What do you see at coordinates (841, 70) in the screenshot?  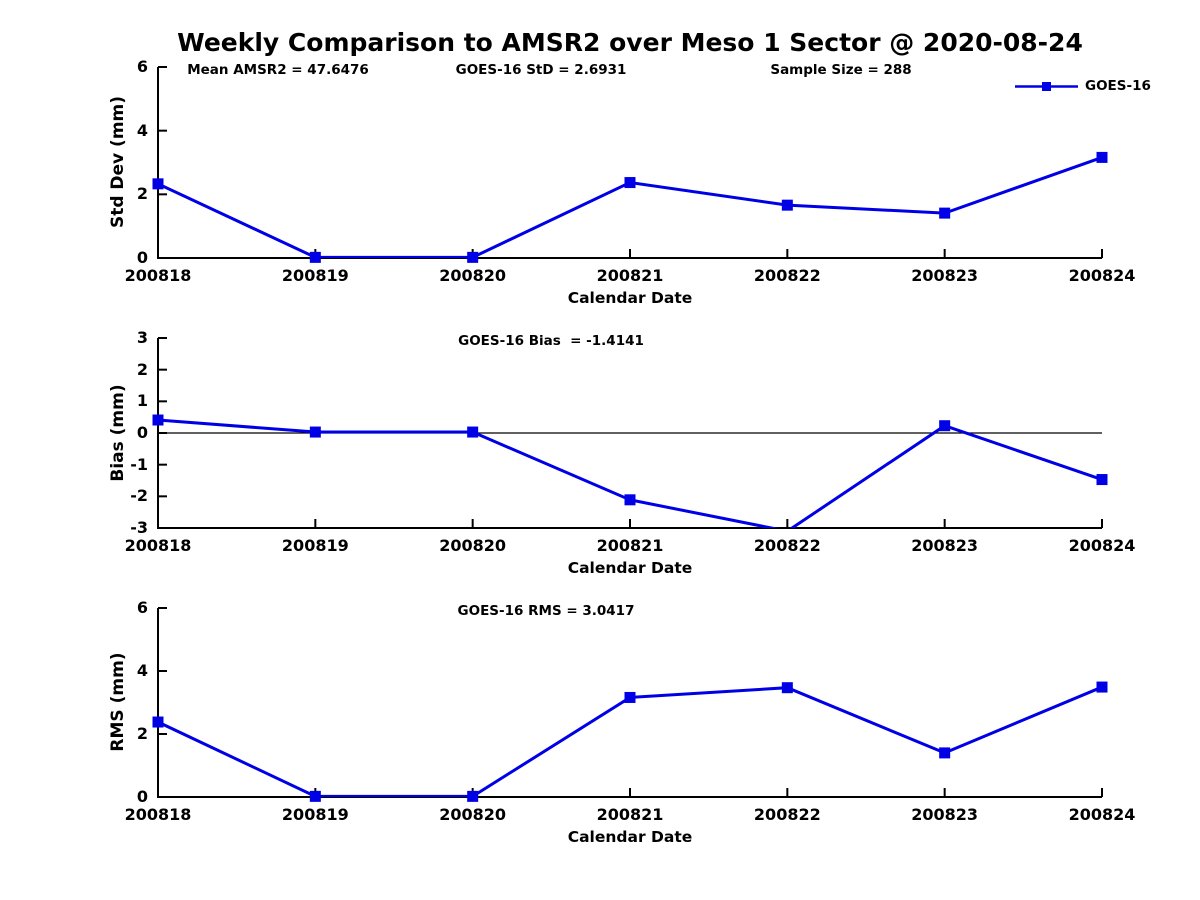 I see `annotation-sample-size: Sample Size = 288` at bounding box center [841, 70].